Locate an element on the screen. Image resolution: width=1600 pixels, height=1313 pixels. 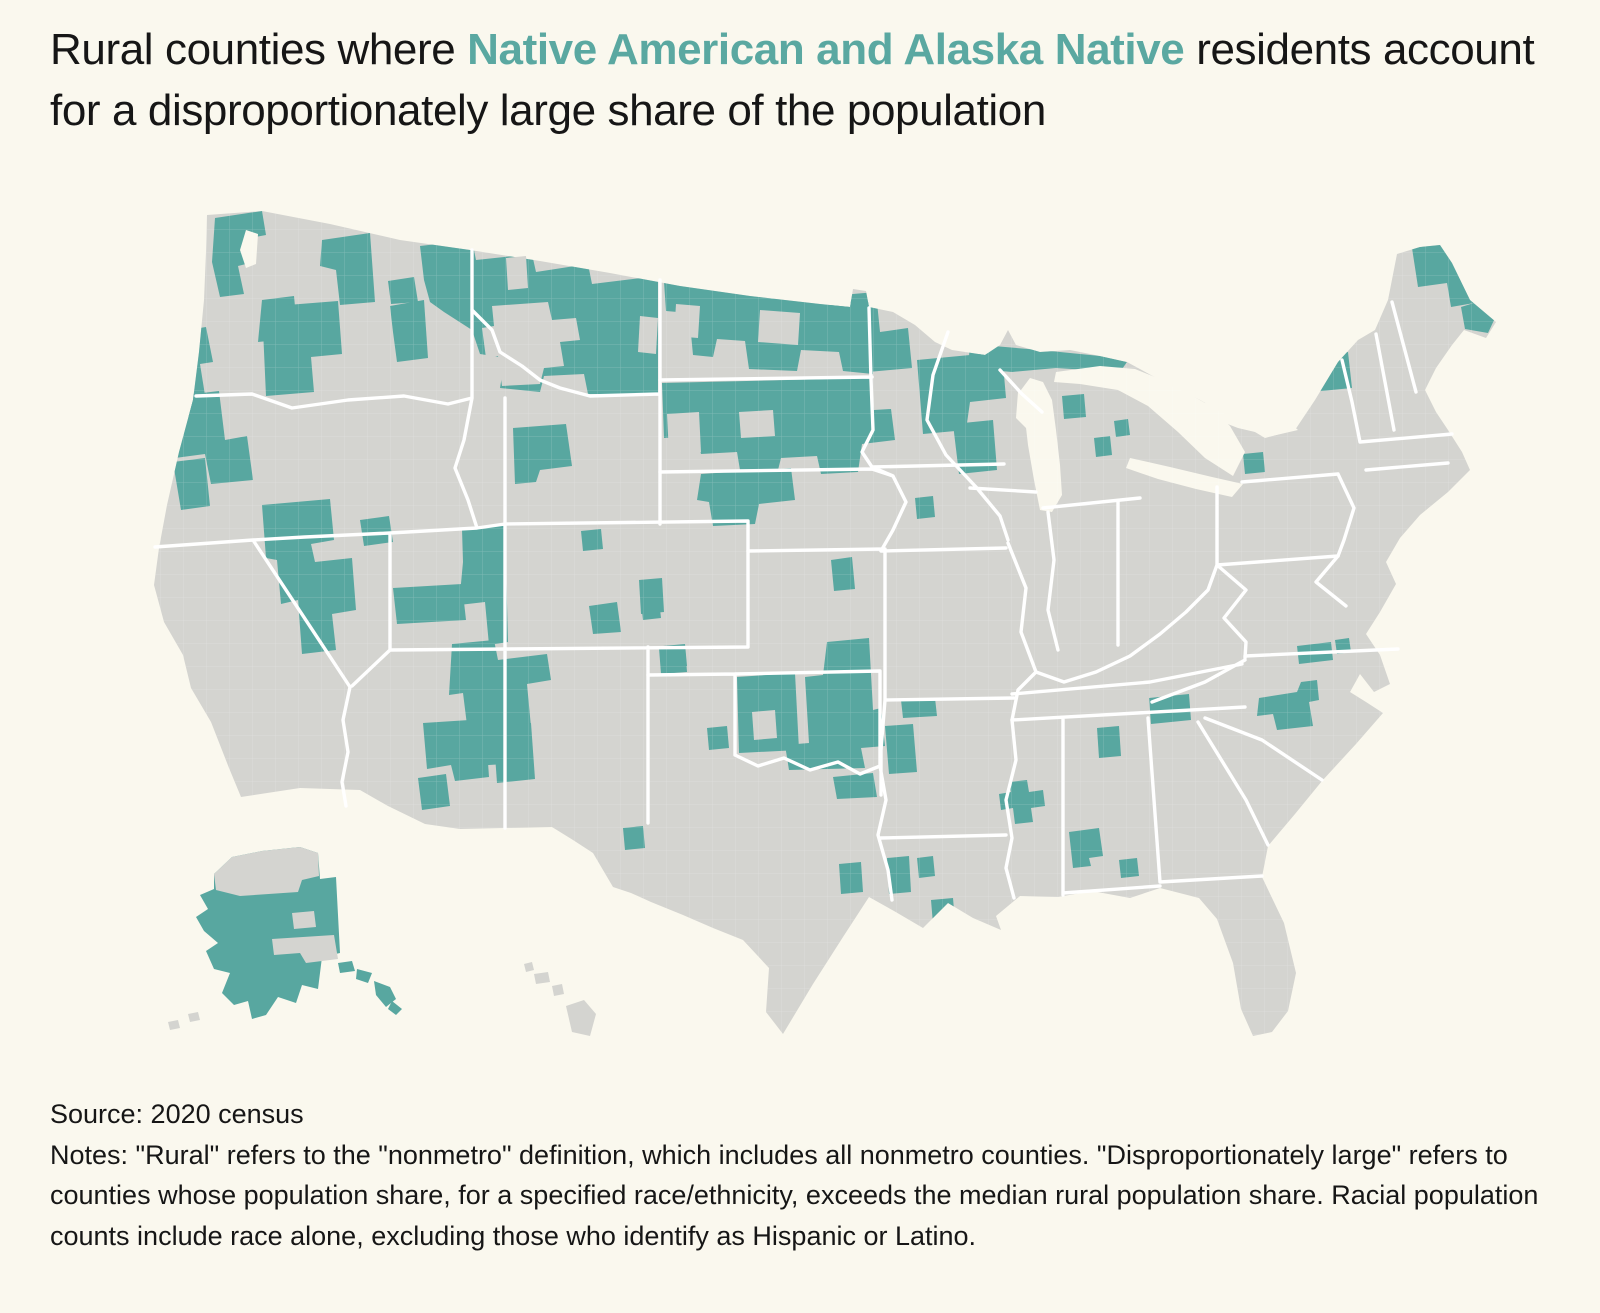
state-borders-south-east is located at coordinates (1232, 598).